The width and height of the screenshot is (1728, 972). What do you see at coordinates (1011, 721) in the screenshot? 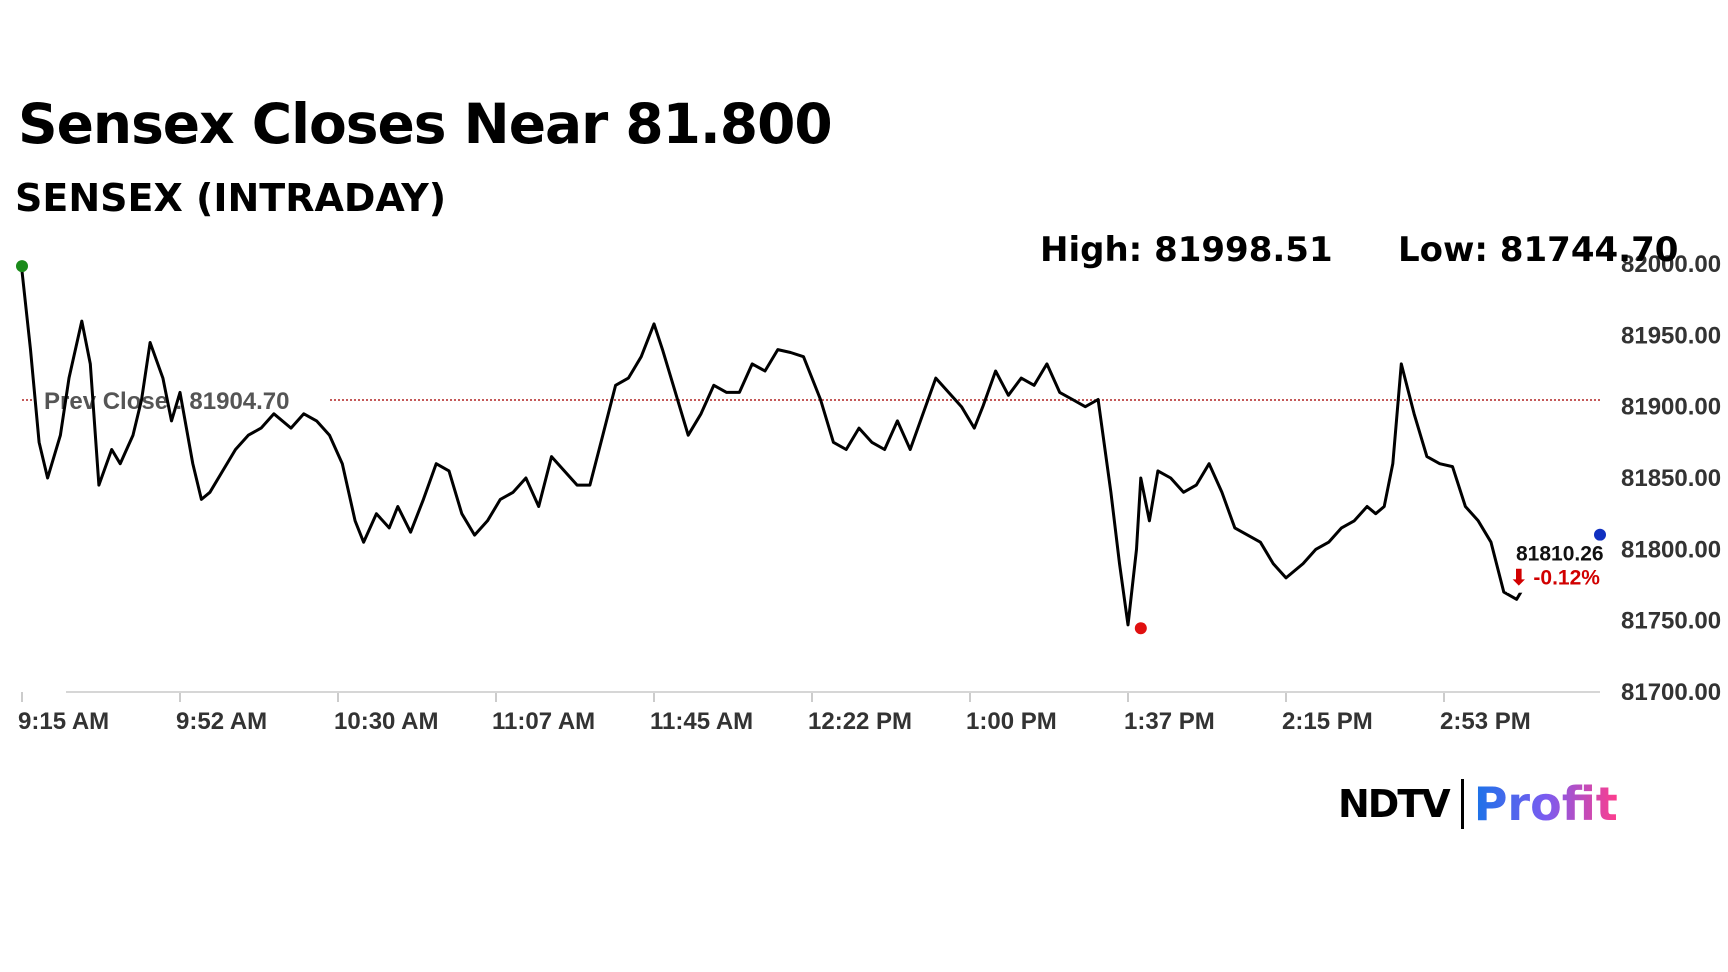
I see `x-tick-label: 1:00 PM` at bounding box center [1011, 721].